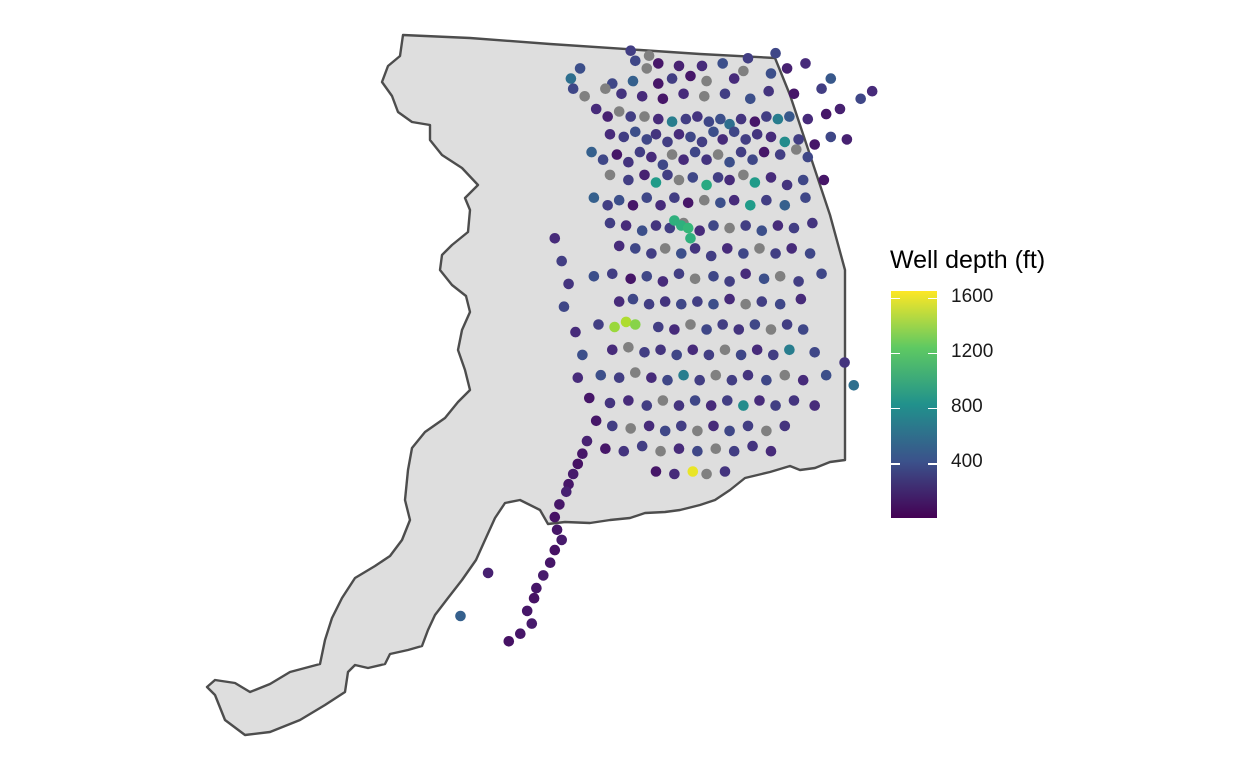  What do you see at coordinates (914, 404) in the screenshot?
I see `colorbar` at bounding box center [914, 404].